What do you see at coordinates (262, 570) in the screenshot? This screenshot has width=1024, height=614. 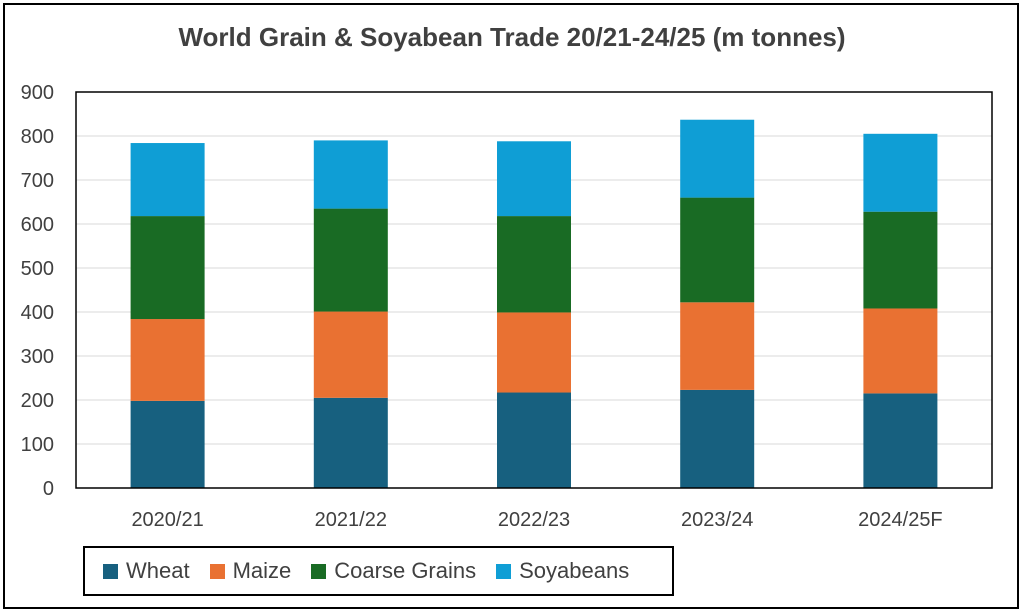 I see `legend-label: Maize` at bounding box center [262, 570].